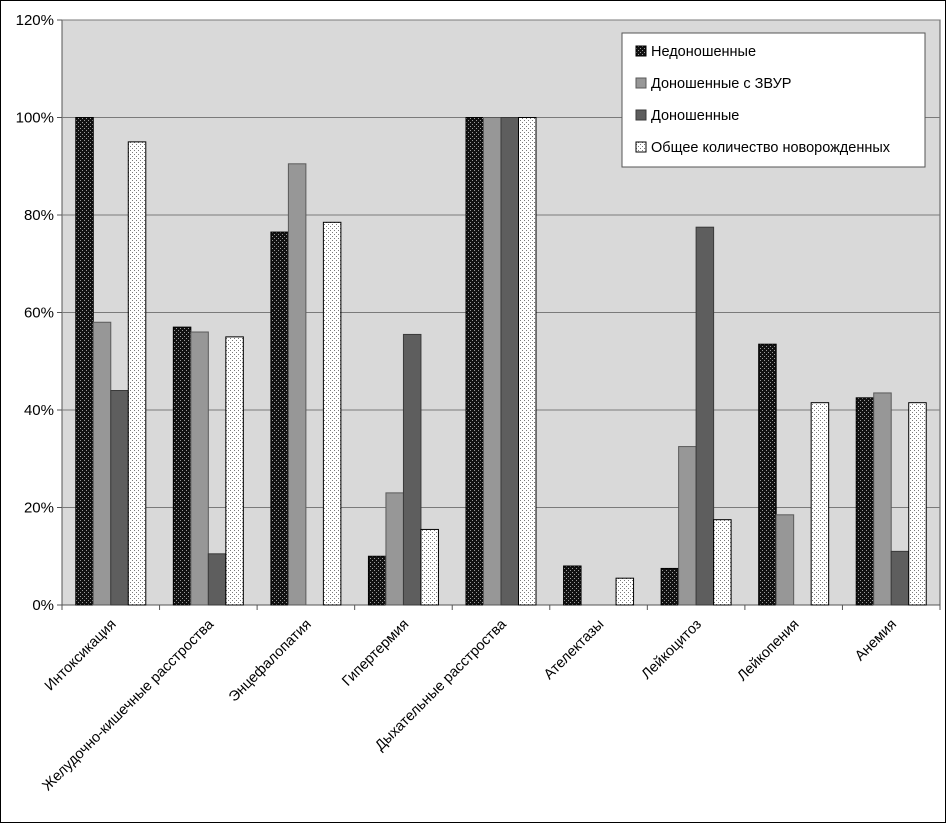 The image size is (946, 823). Describe the element at coordinates (771, 148) in the screenshot. I see `legend-label: Общее количество новорожденных` at that location.